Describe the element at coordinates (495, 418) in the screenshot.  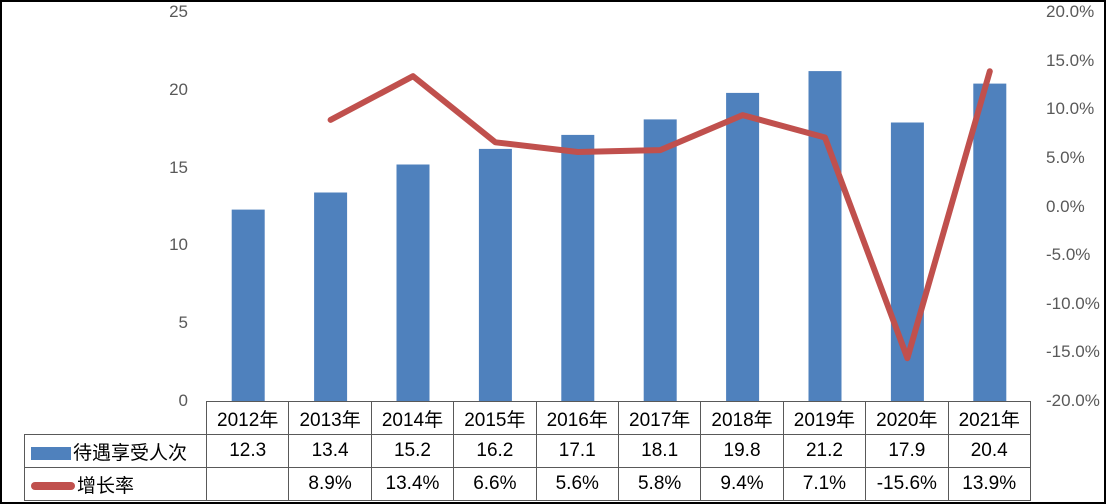
I see `table-header-cell: 2015年` at that location.